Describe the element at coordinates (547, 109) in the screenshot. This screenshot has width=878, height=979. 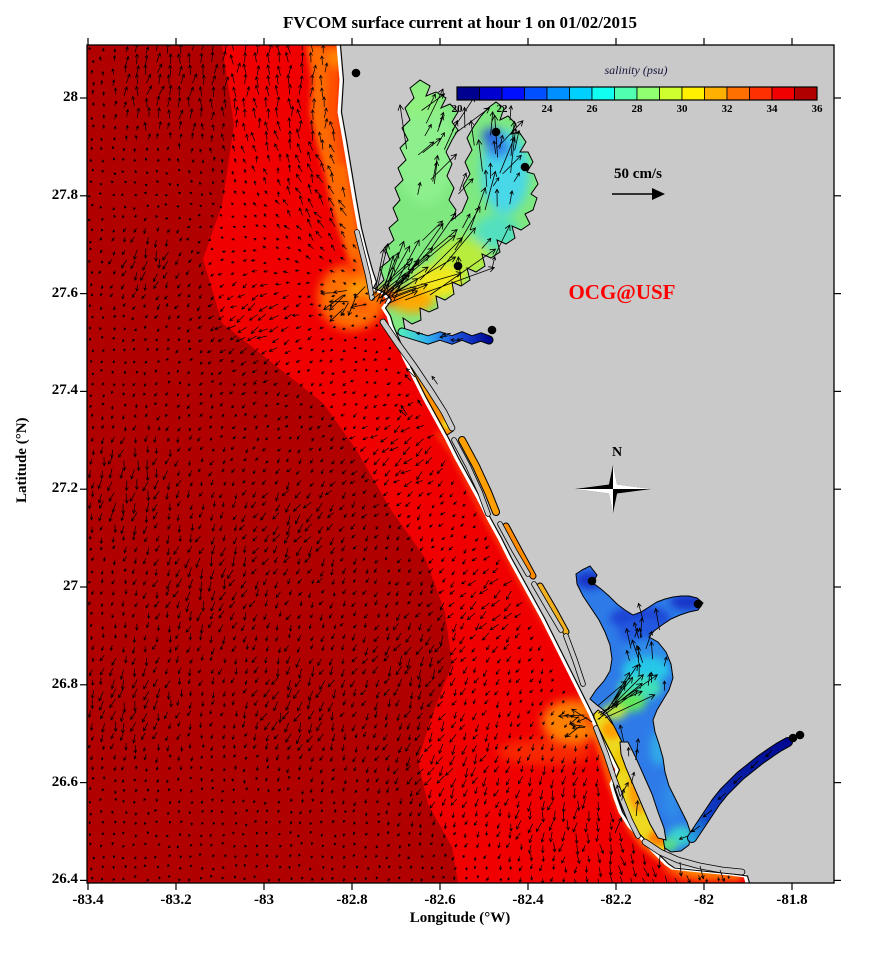
I see `colorbar-tick-label: 24` at that location.